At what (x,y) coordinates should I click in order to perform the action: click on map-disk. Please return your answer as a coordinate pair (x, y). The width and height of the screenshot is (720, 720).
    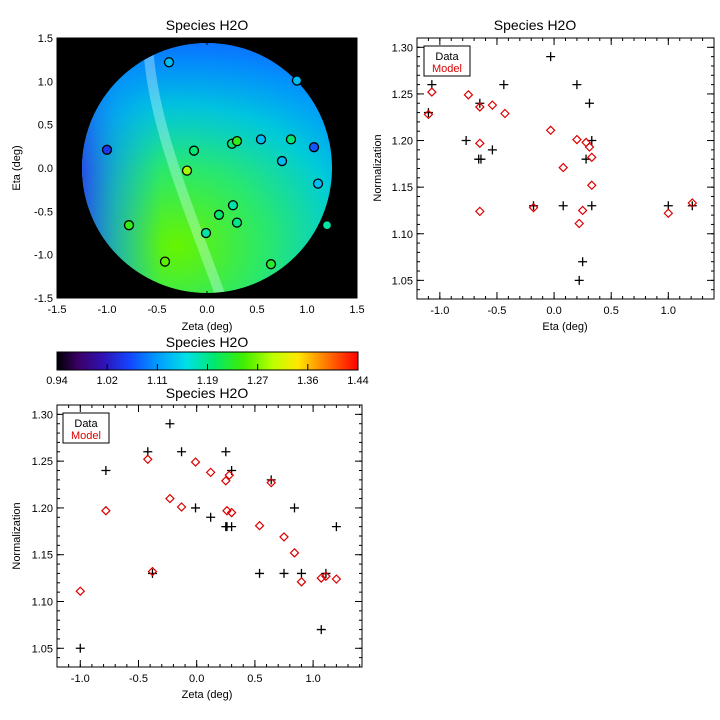
    Looking at the image, I should click on (207, 168).